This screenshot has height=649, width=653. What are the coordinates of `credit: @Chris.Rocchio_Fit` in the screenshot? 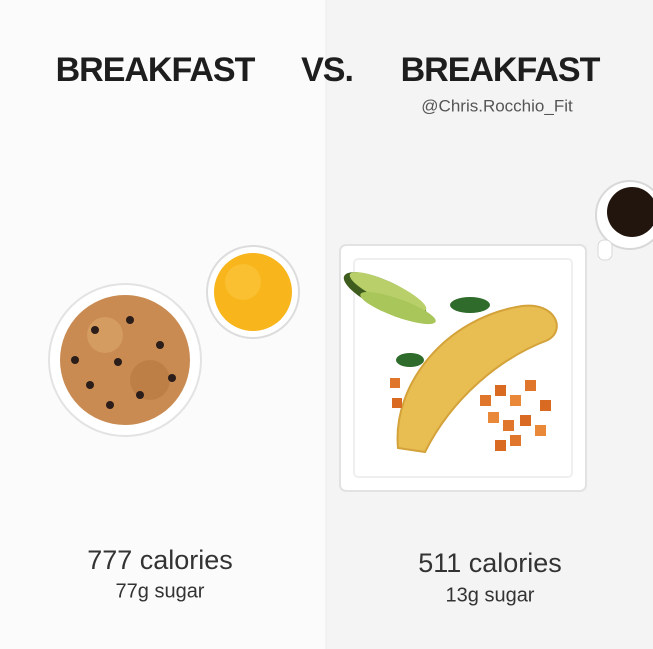 It's located at (497, 105).